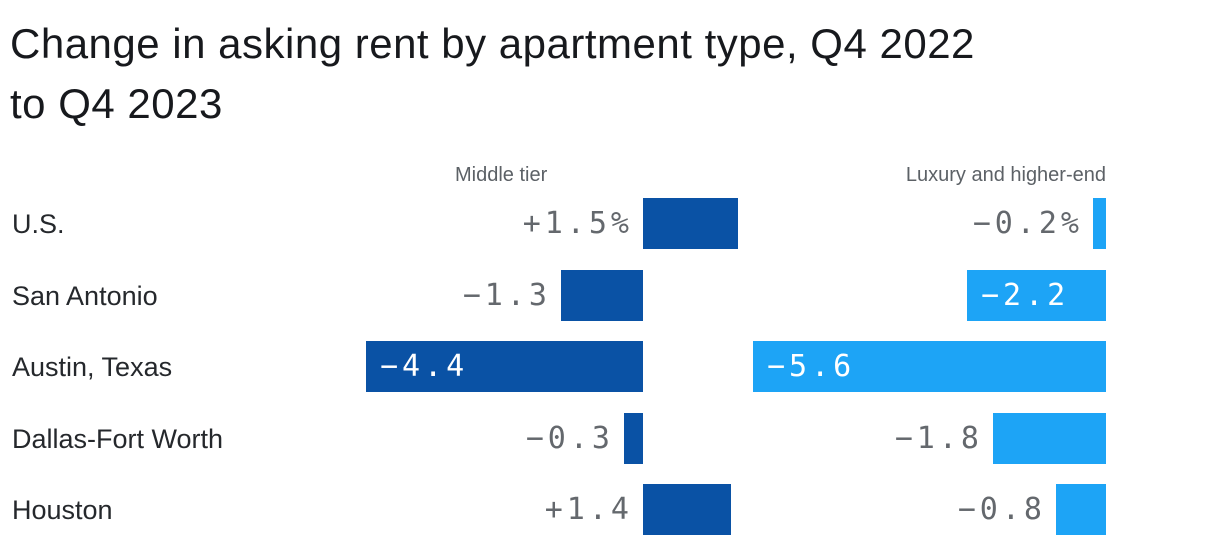  Describe the element at coordinates (687, 509) in the screenshot. I see `bar-middle-tier-houston` at that location.